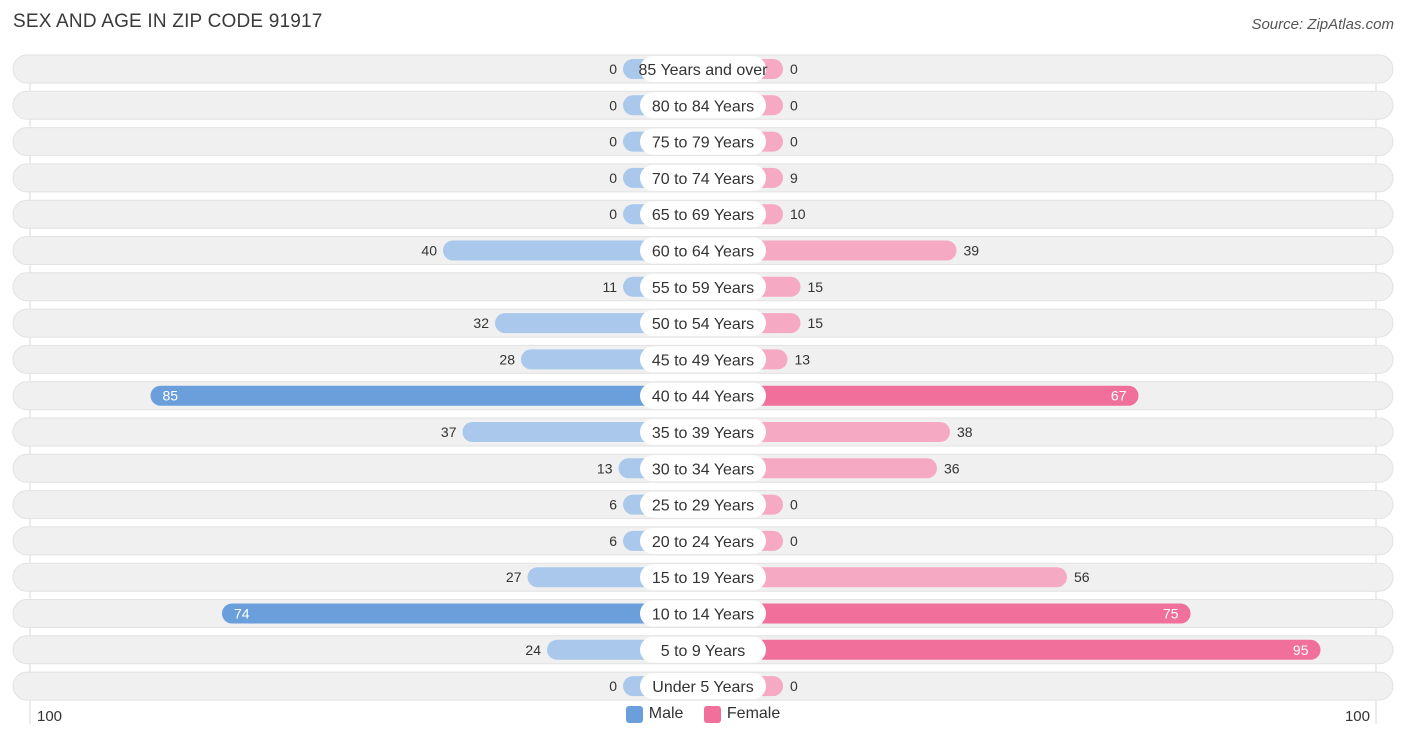 This screenshot has height=741, width=1406. I want to click on row-9: 40 to 44 Years 85 67, so click(703, 396).